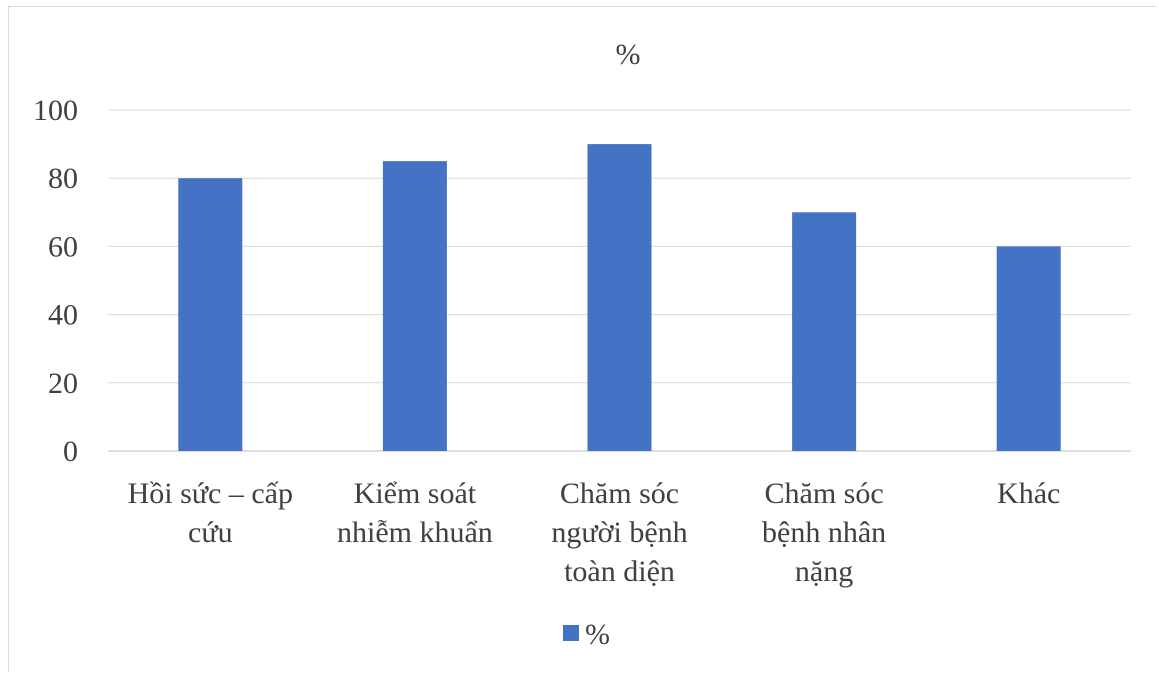 This screenshot has height=675, width=1159. What do you see at coordinates (1028, 493) in the screenshot?
I see `x-tick-label: Khác` at bounding box center [1028, 493].